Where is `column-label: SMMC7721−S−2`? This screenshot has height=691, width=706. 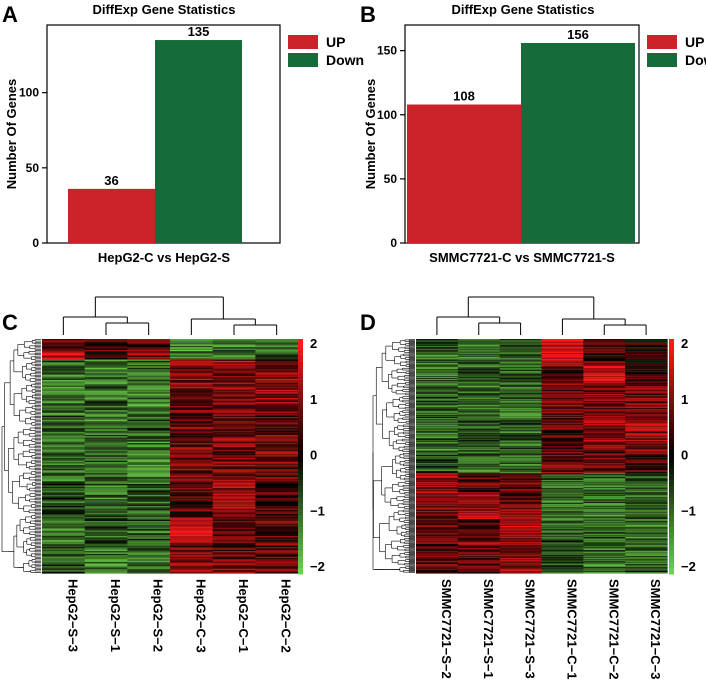
column-label: SMMC7721−S−2 is located at coordinates (446, 629).